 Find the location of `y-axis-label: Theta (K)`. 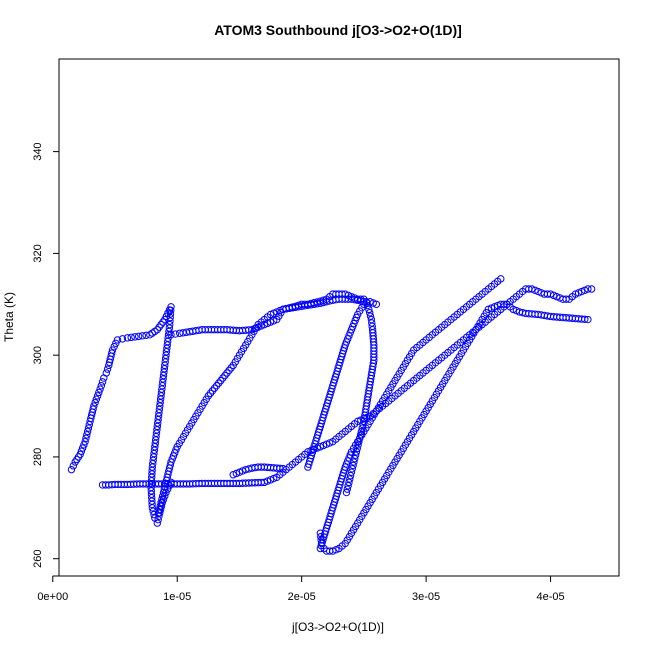

y-axis-label: Theta (K) is located at coordinates (9, 317).